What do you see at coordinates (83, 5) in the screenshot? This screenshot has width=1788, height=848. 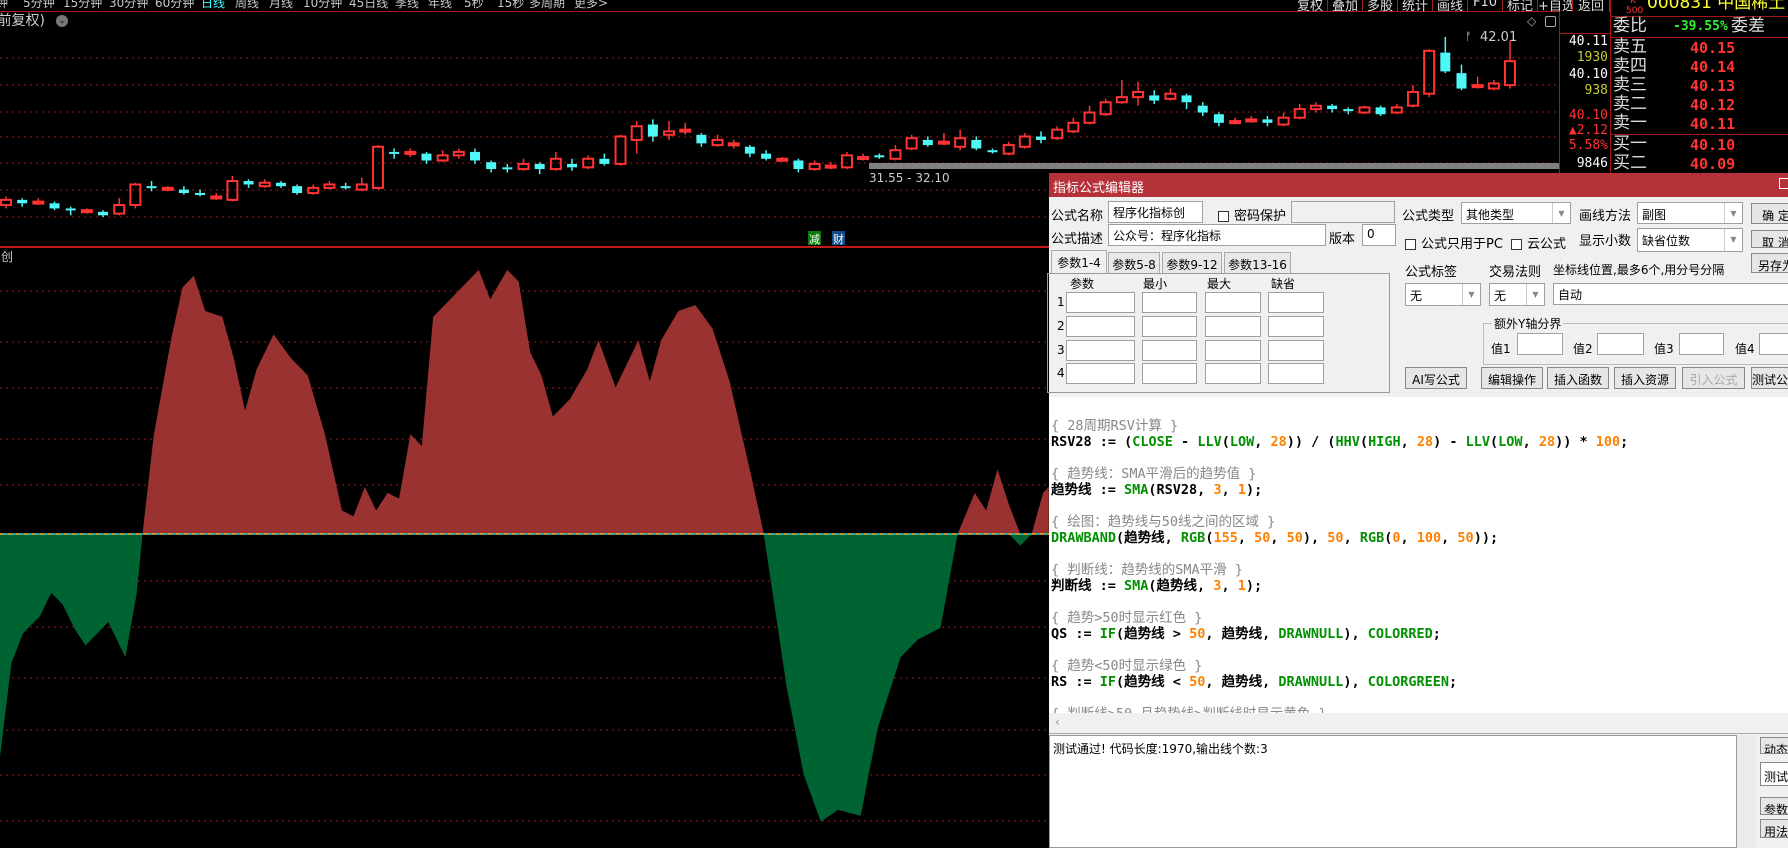 I see `period-tab: 15分钟` at bounding box center [83, 5].